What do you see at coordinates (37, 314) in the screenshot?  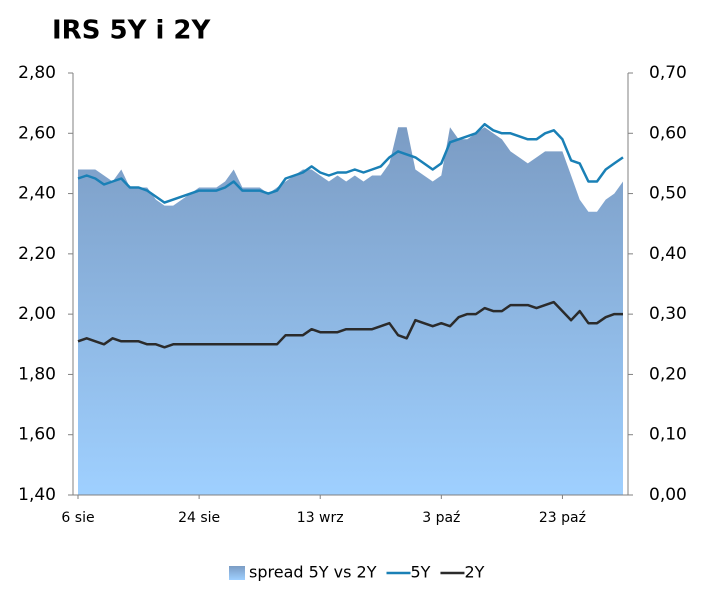 I see `y-tick-label: 2,00` at bounding box center [37, 314].